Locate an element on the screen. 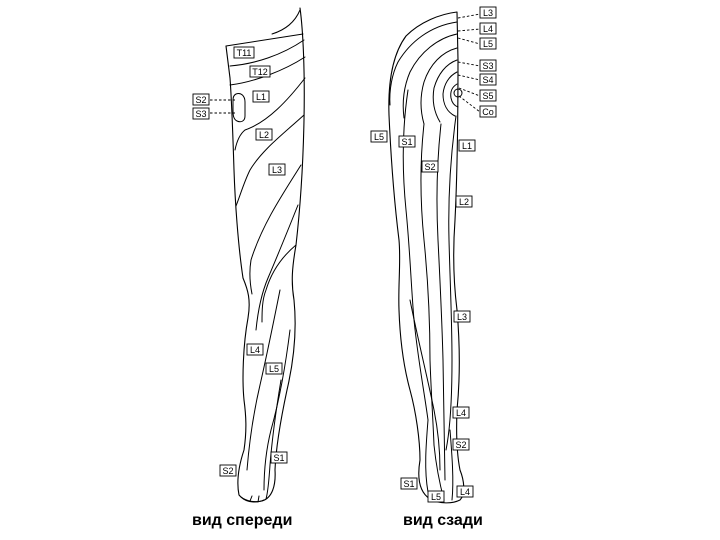 The image size is (720, 540). back-label-l4-foot: L4 is located at coordinates (465, 491).